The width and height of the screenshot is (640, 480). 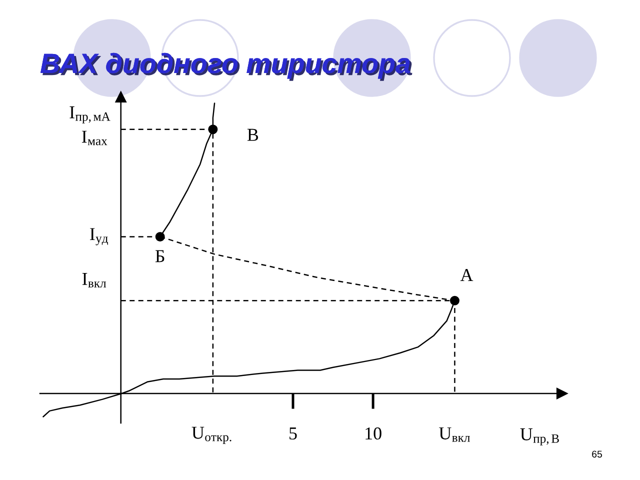 I want to click on annotation: I$_{мах}$, so click(x=95, y=138).